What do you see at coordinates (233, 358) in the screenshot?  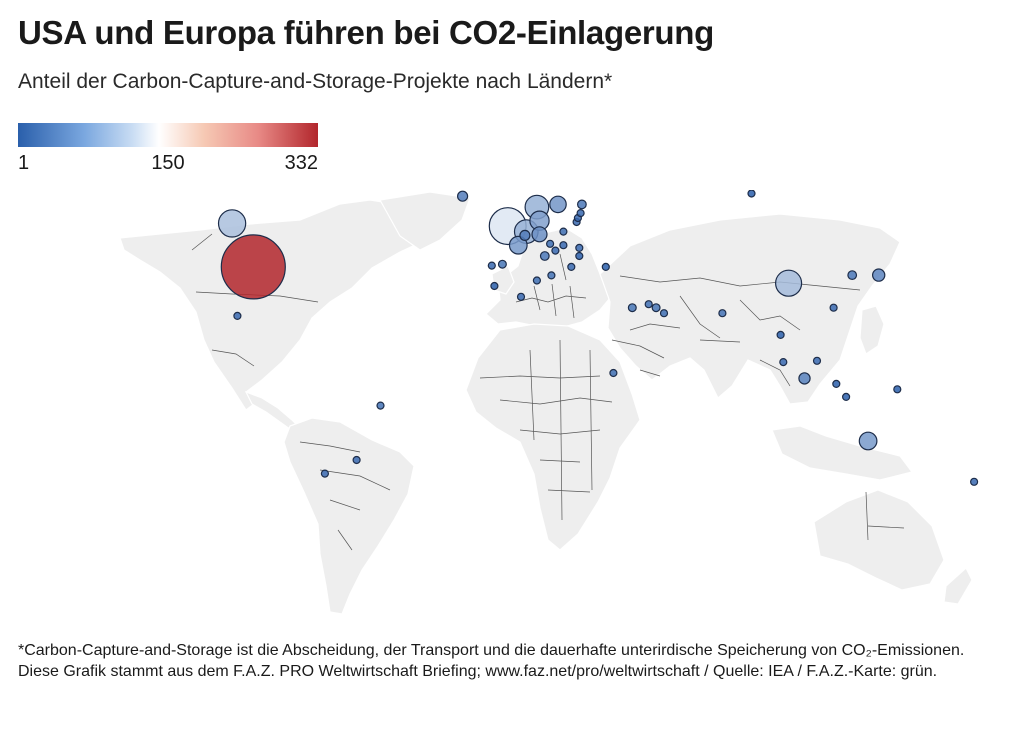 I see `border-usa-mexico` at bounding box center [233, 358].